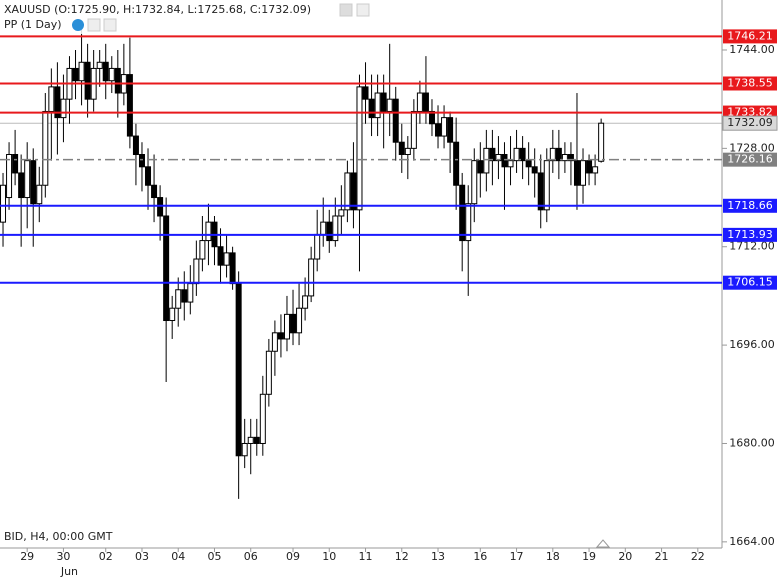  What do you see at coordinates (438, 556) in the screenshot?
I see `x-tick-label: 13` at bounding box center [438, 556].